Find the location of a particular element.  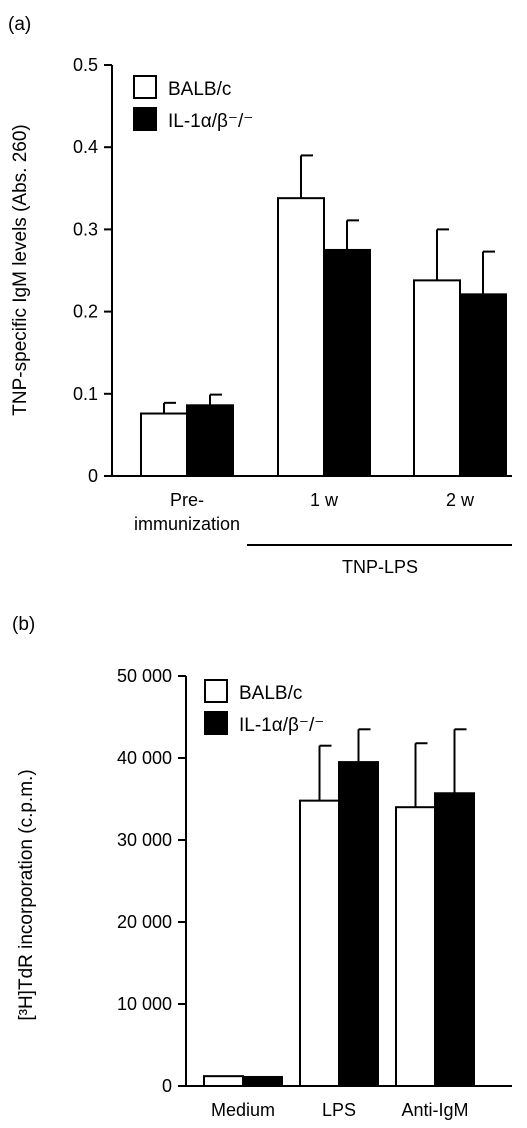

b-y-tick-label: 20 000 is located at coordinates (144, 922).